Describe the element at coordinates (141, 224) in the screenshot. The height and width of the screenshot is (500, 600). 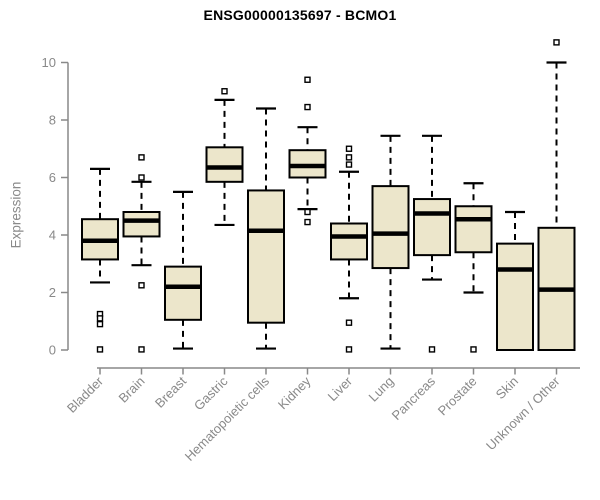
I see `box-brain` at that location.